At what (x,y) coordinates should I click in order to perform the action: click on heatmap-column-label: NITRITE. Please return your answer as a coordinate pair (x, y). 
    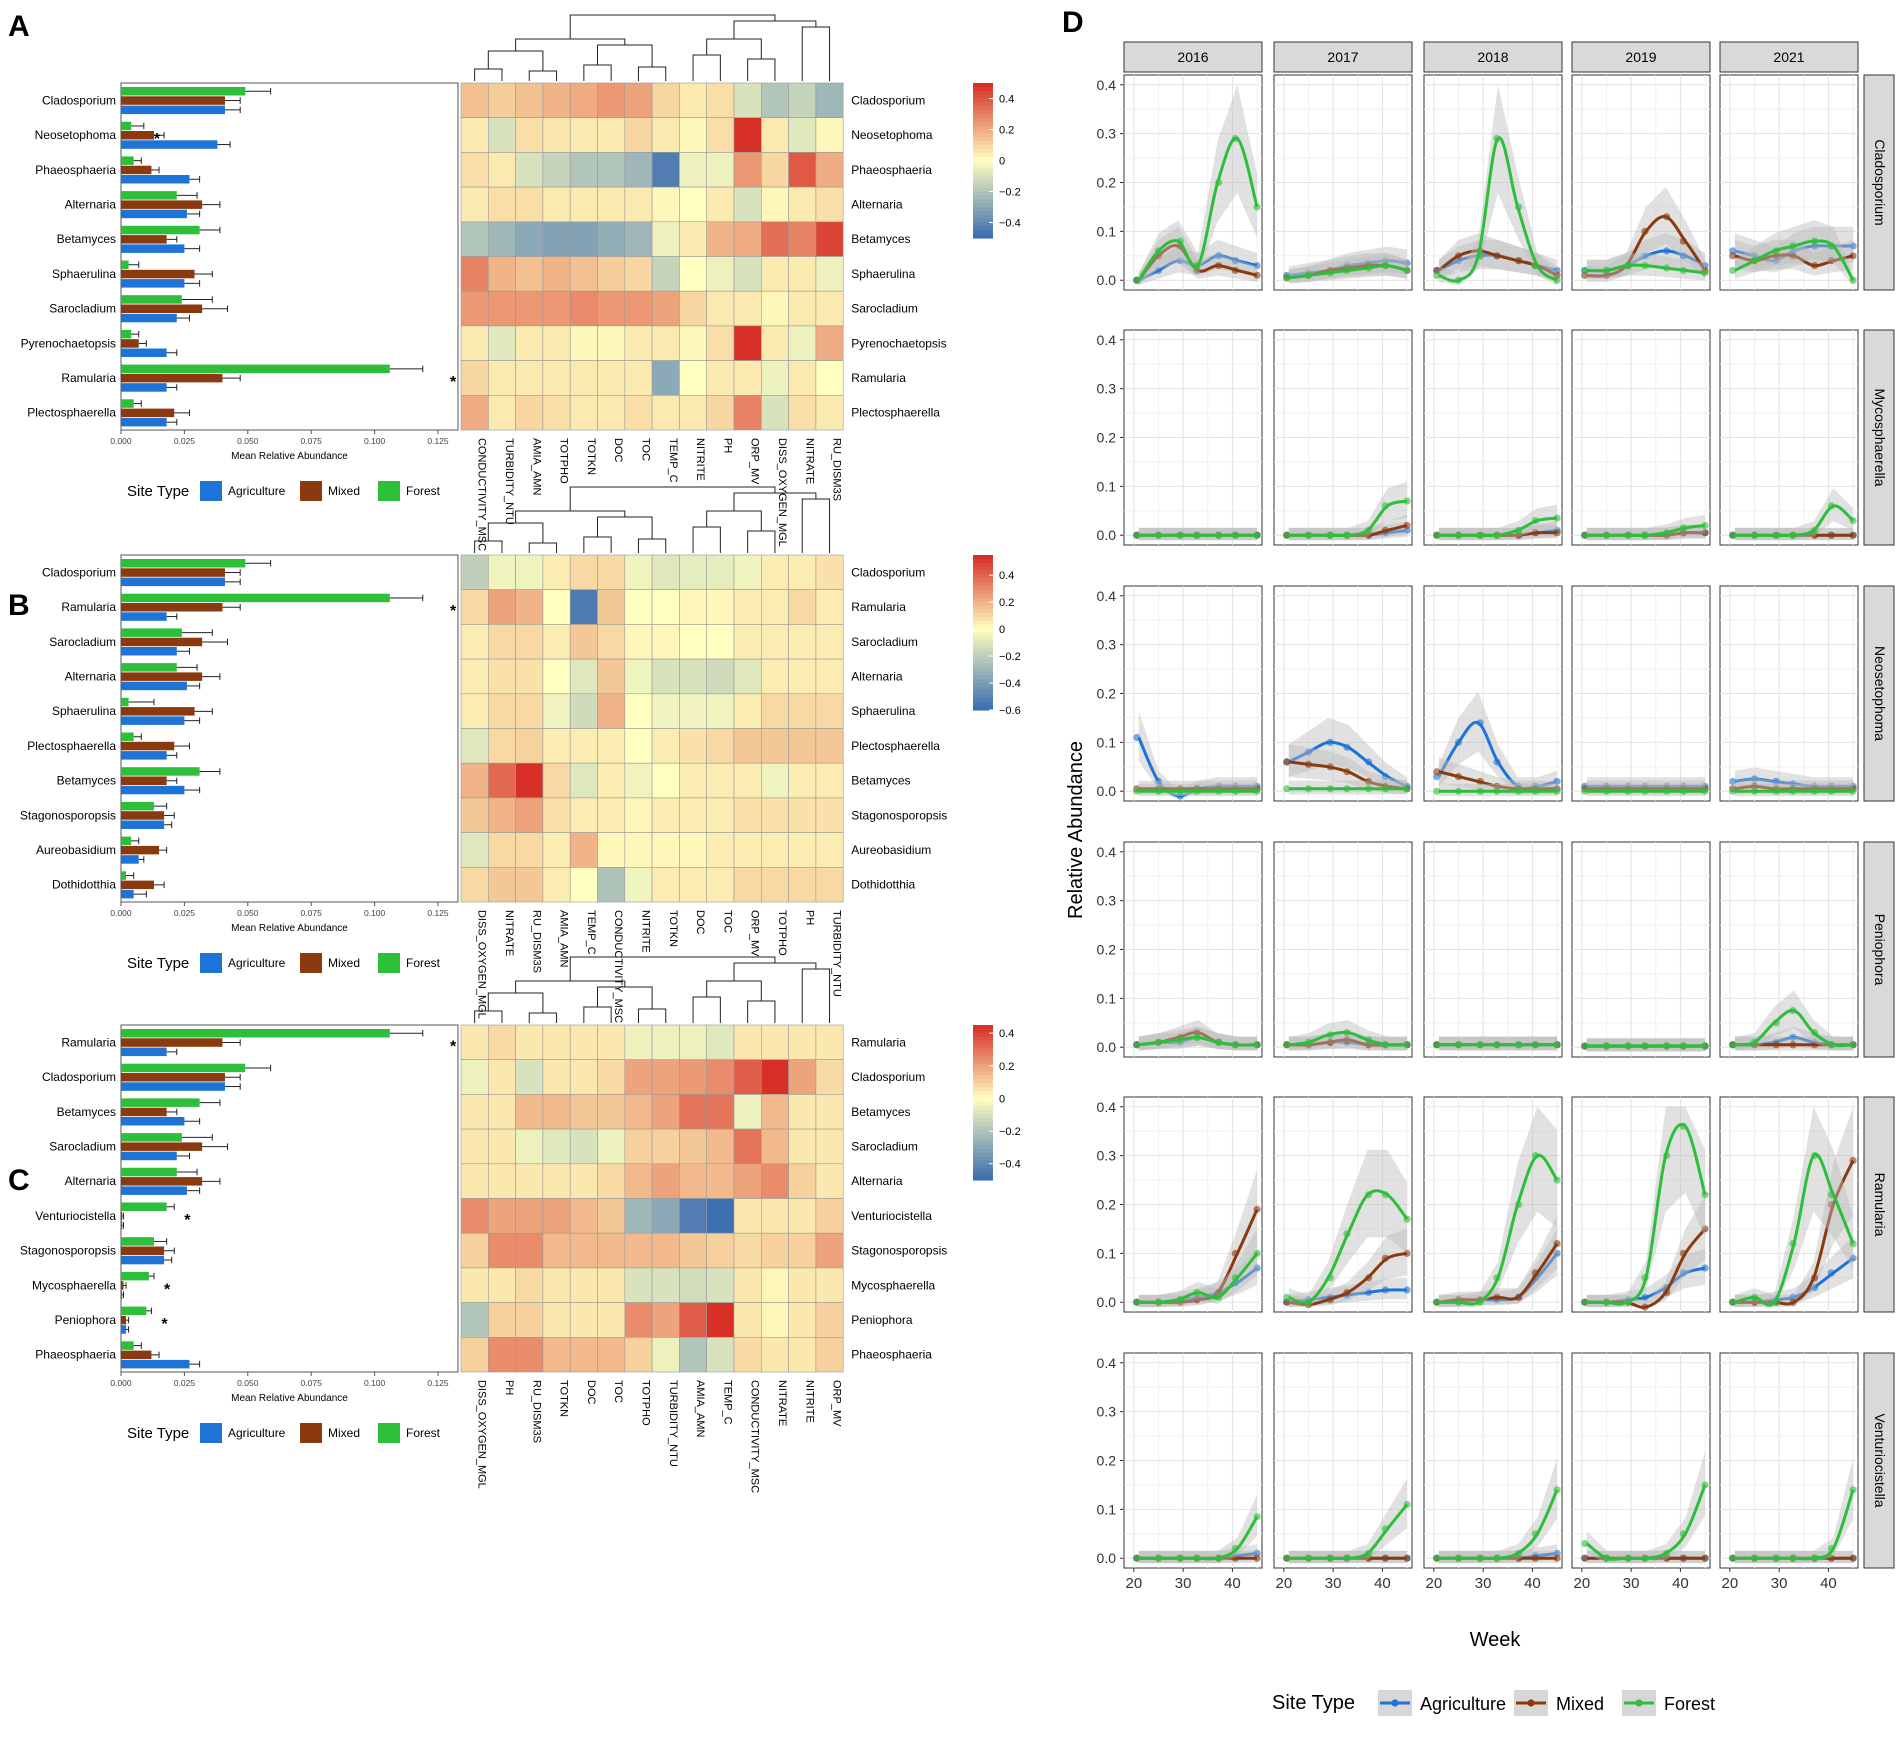
    Looking at the image, I should click on (645, 931).